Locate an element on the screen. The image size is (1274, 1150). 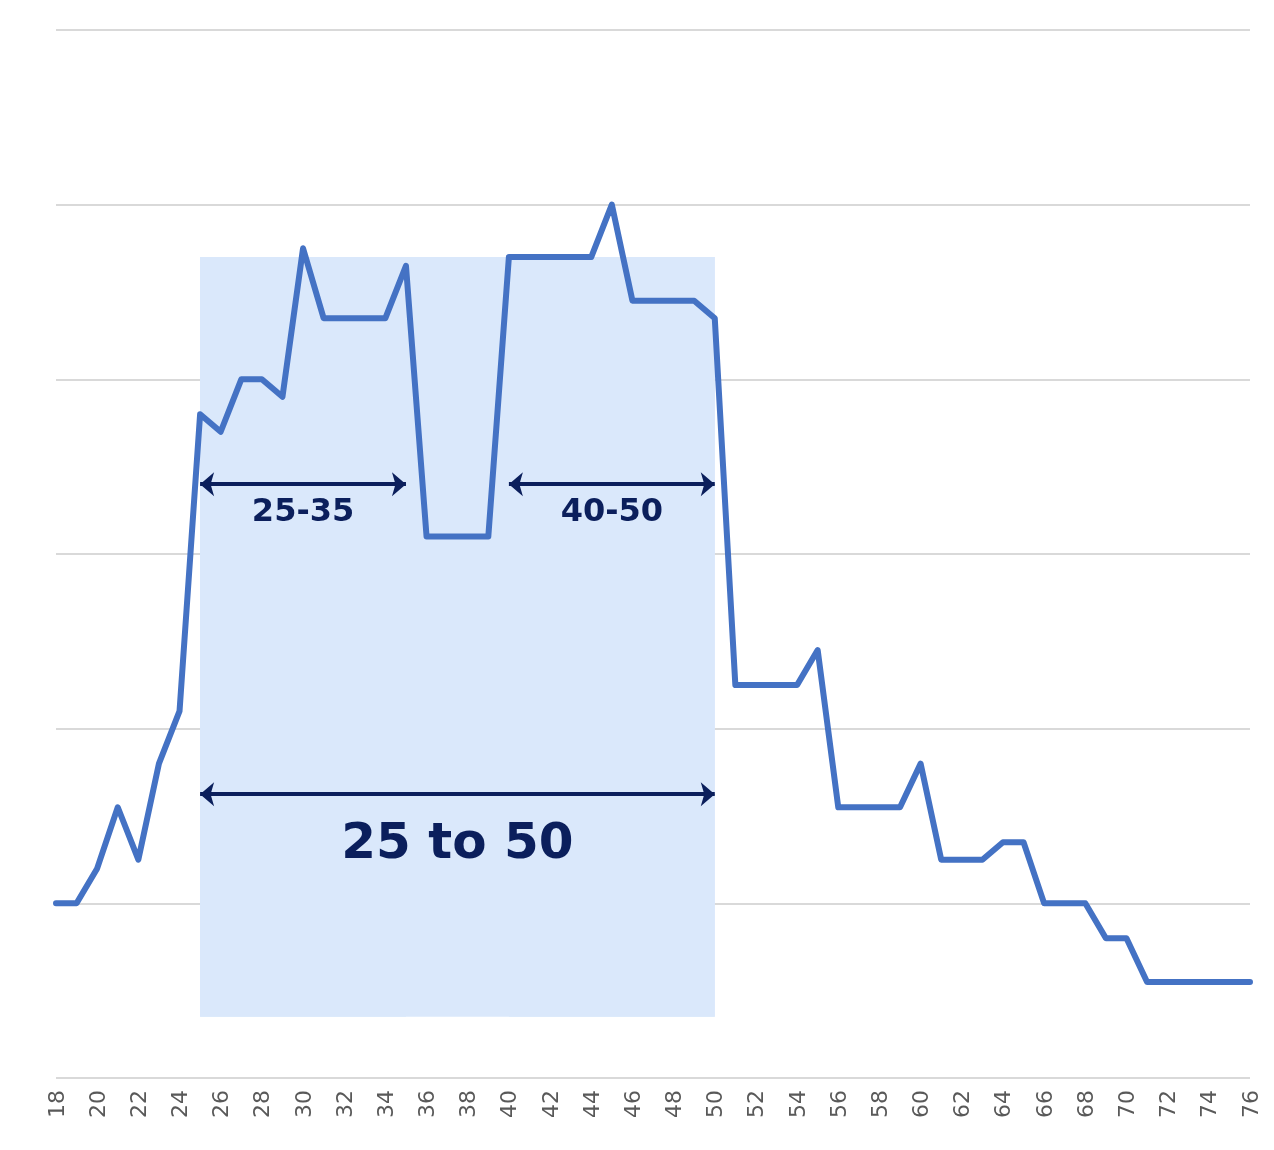
x-tick-label: 22 is located at coordinates (138, 1104).